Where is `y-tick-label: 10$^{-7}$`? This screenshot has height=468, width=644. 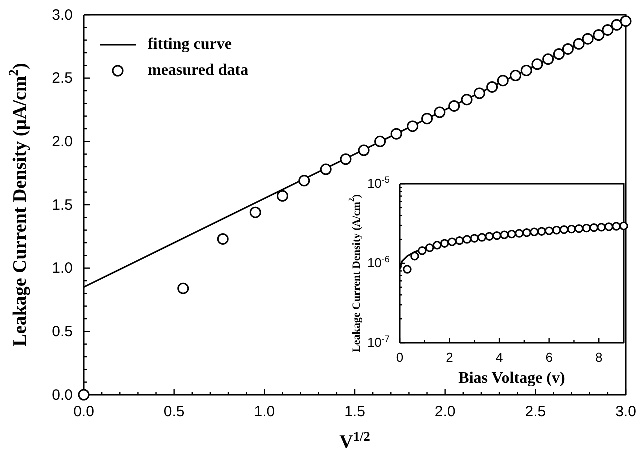 y-tick-label: 10$^{-7}$ is located at coordinates (378, 342).